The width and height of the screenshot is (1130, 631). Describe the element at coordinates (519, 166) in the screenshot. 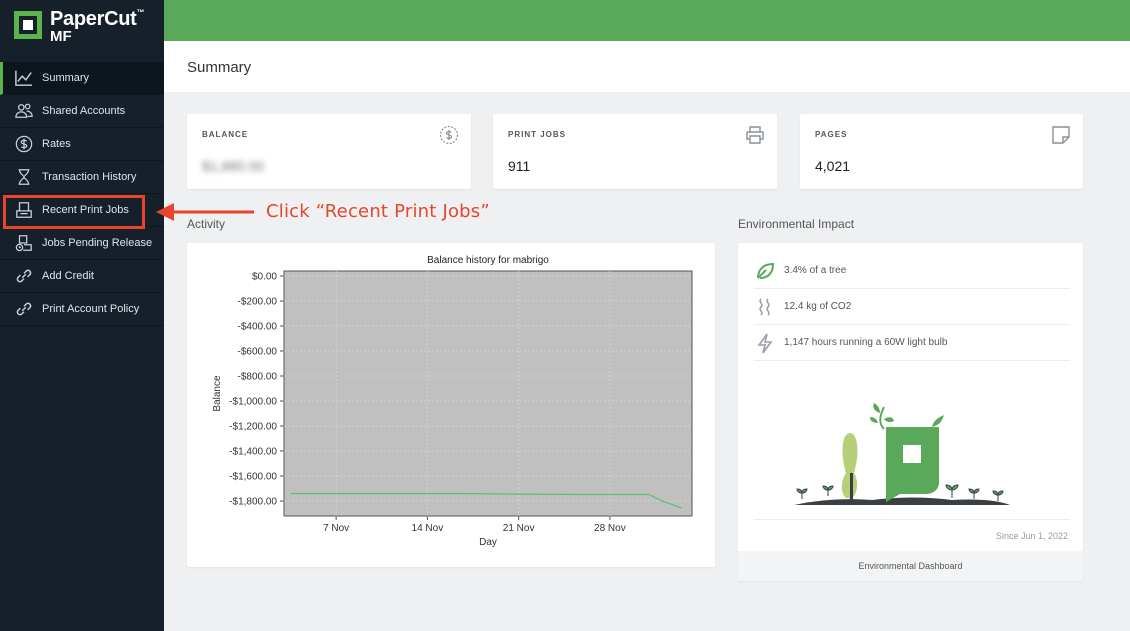

I see `print-jobs-value: 911` at that location.